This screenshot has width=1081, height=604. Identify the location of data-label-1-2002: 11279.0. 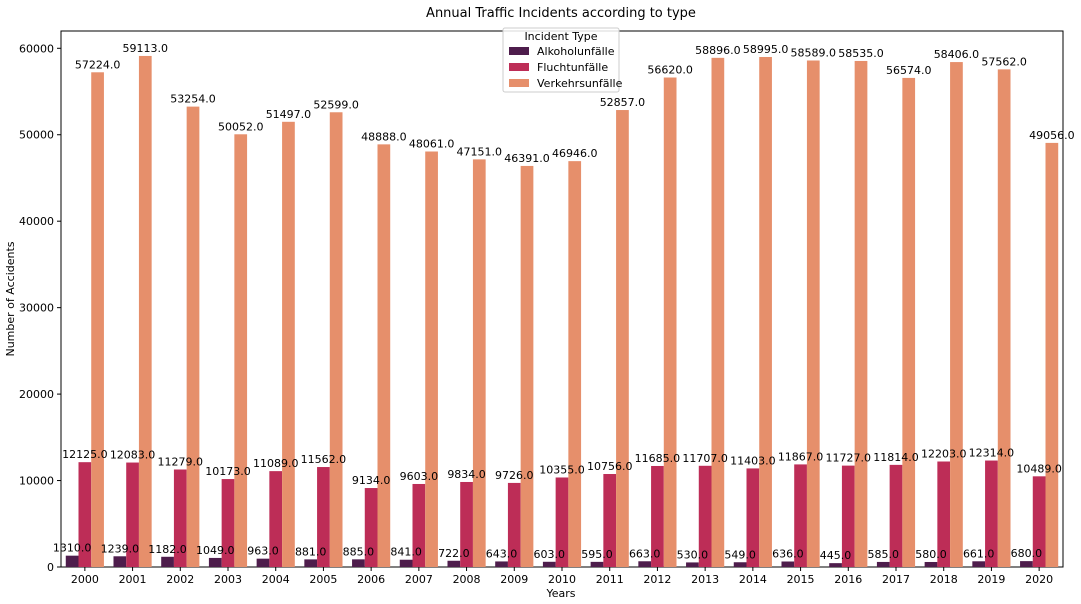
(181, 461).